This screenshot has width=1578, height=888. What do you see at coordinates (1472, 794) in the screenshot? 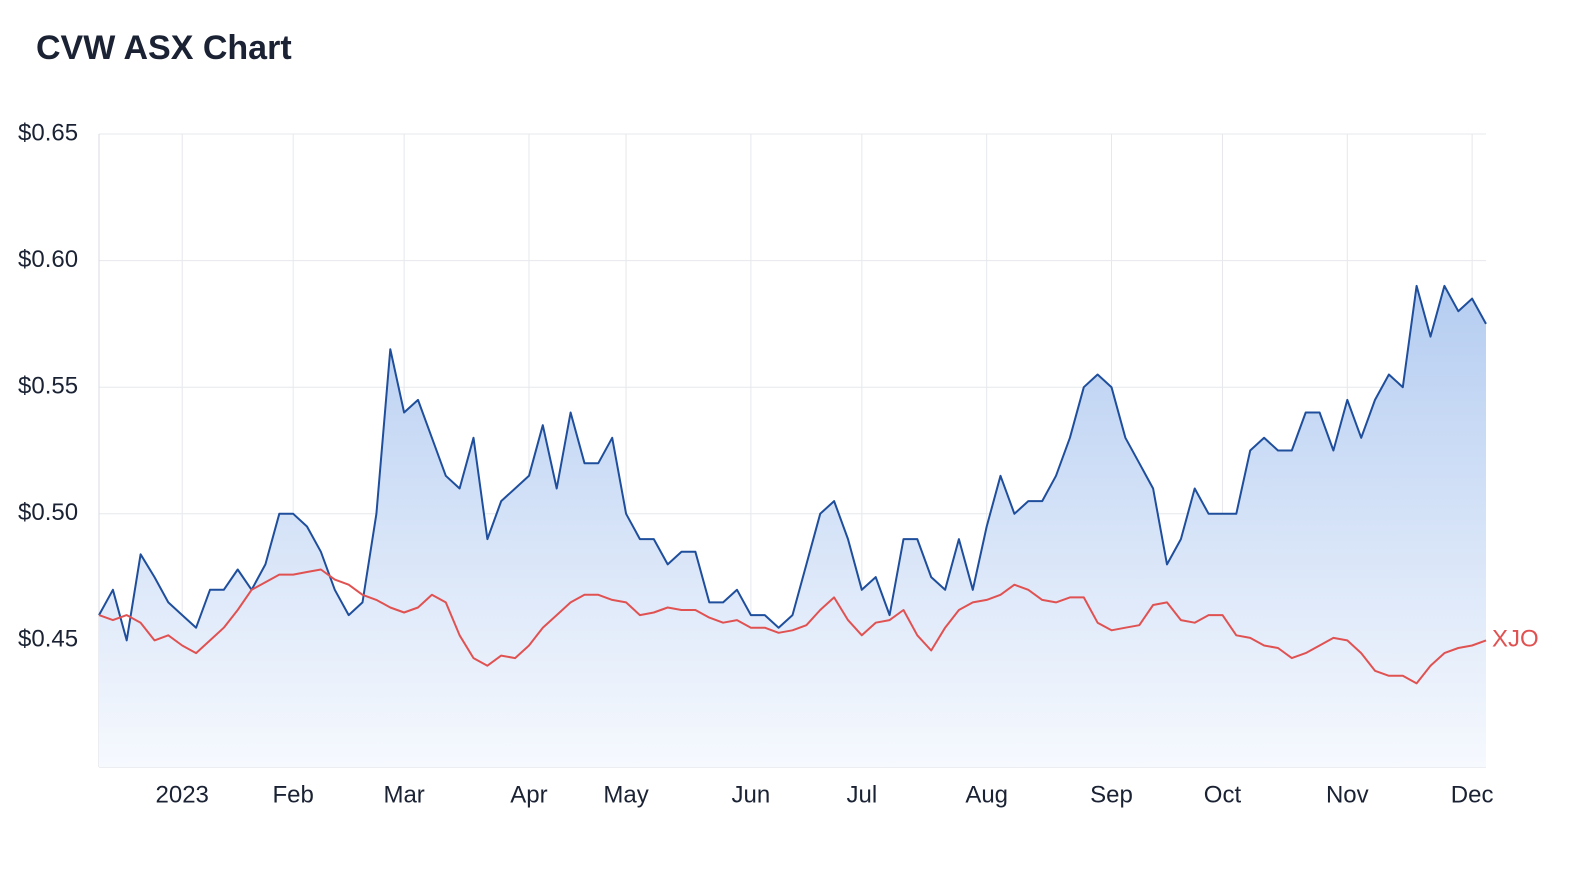
I see `x-tick-label: Dec` at bounding box center [1472, 794].